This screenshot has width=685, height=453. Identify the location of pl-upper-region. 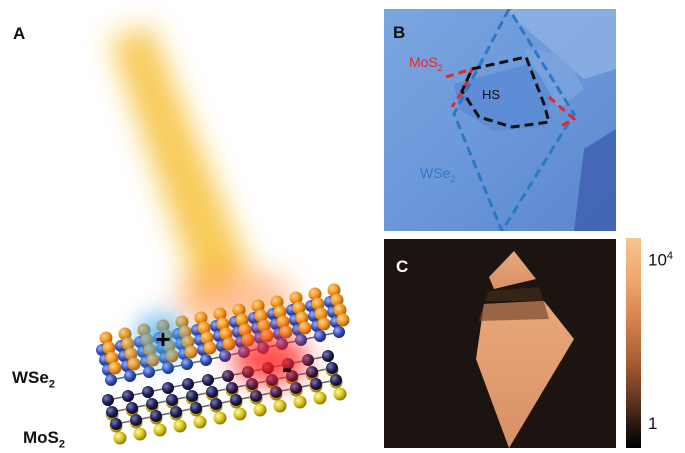
(512, 270).